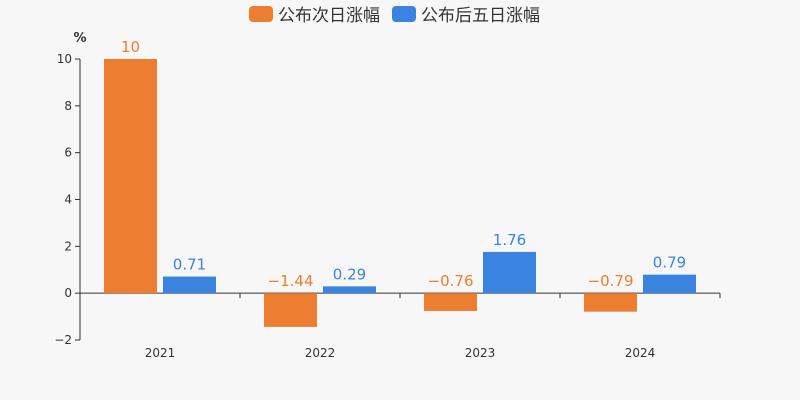 The image size is (800, 400). What do you see at coordinates (63, 340) in the screenshot?
I see `y-tick-label: −2` at bounding box center [63, 340].